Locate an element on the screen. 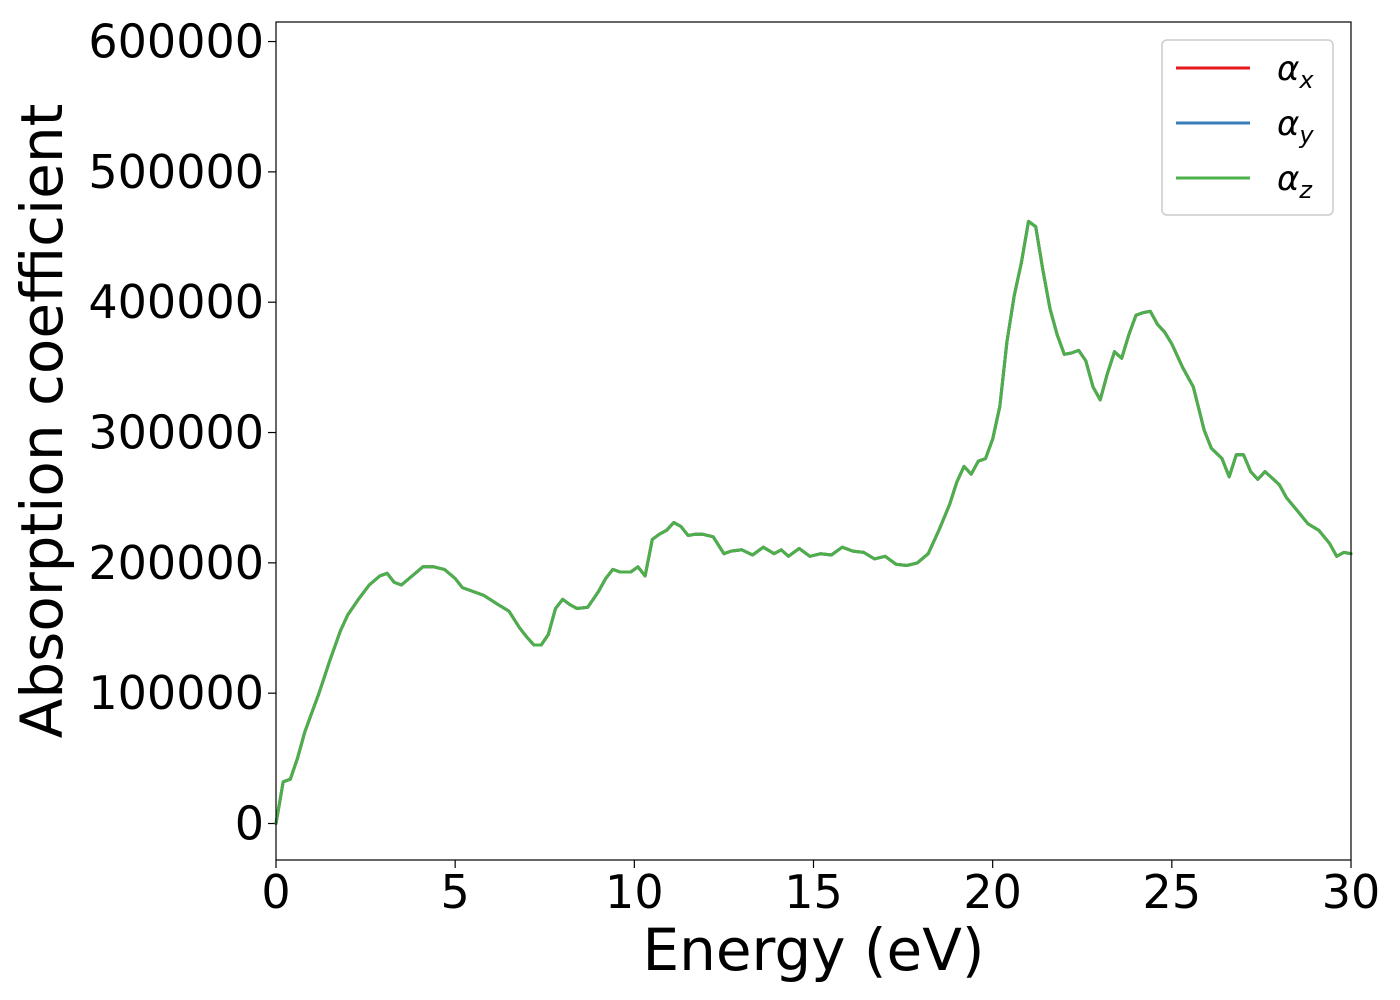  x-tick-label: 25 is located at coordinates (1172, 892).